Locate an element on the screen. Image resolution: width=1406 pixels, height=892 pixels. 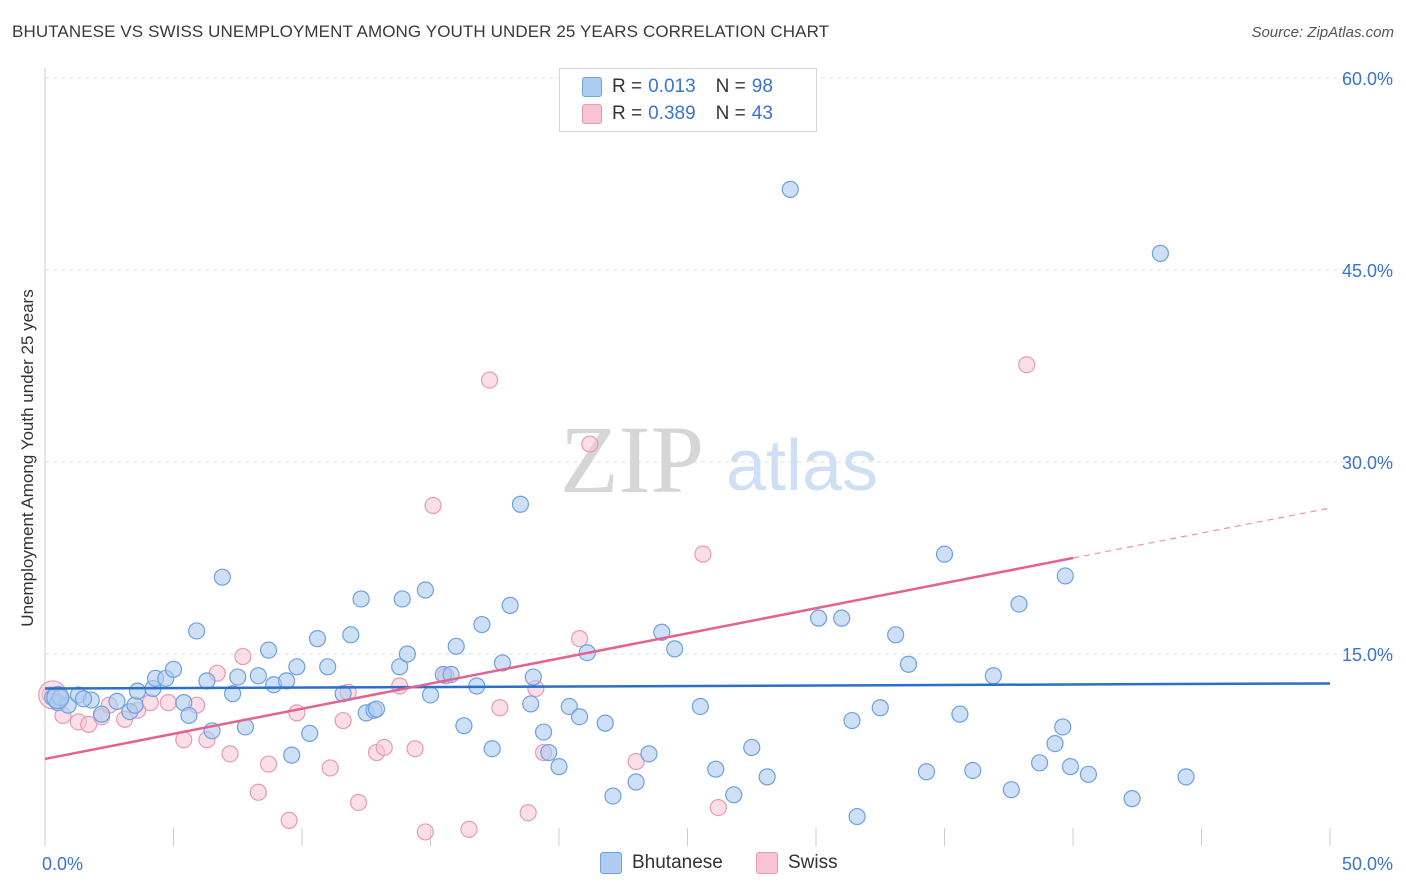
y-tick-label: 60.0% is located at coordinates (1367, 79).